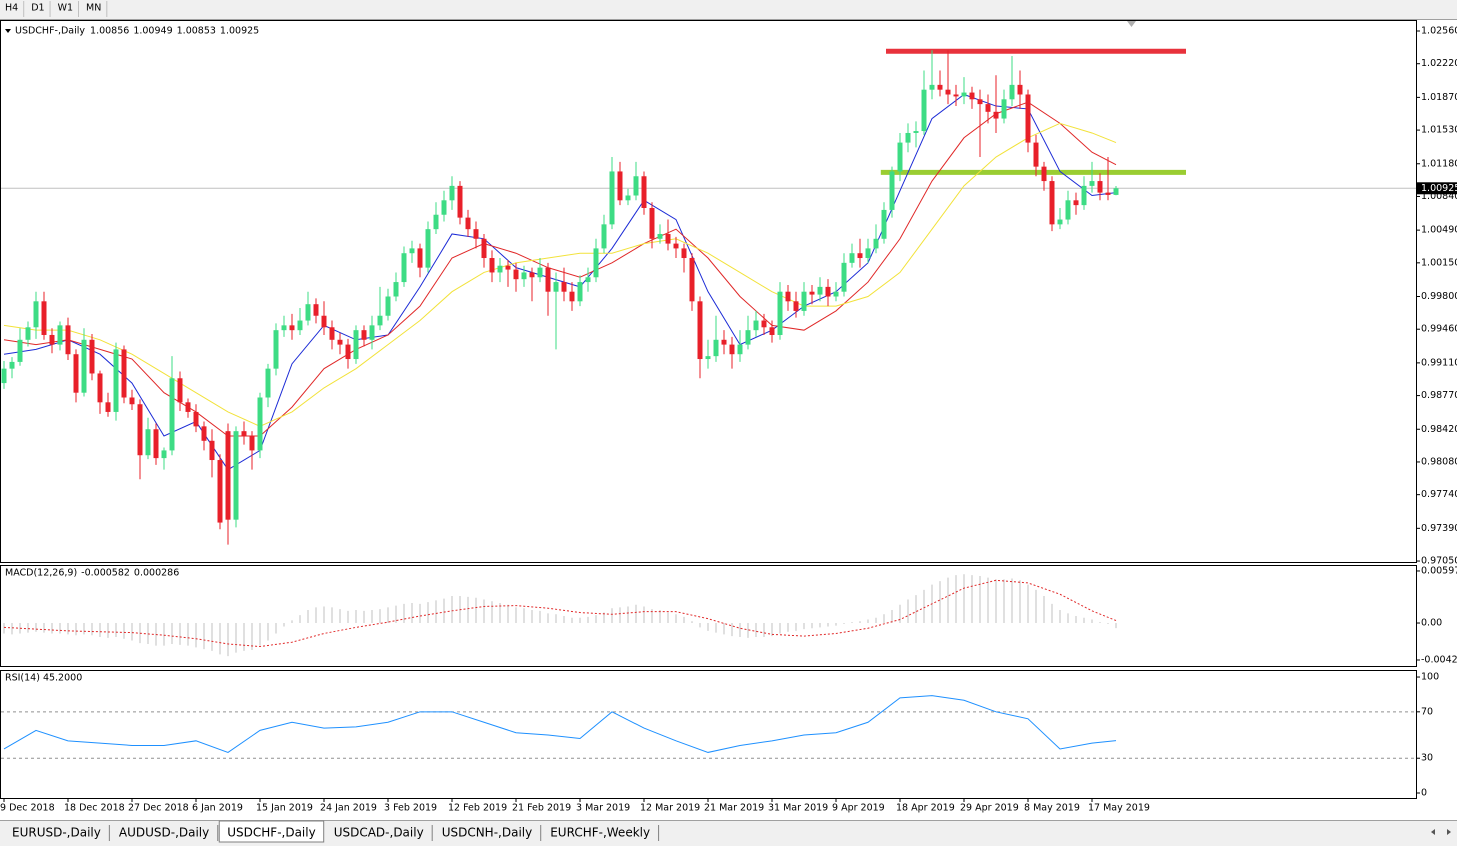 The height and width of the screenshot is (846, 1457). What do you see at coordinates (37, 8) in the screenshot?
I see `timeframe-button: D1` at bounding box center [37, 8].